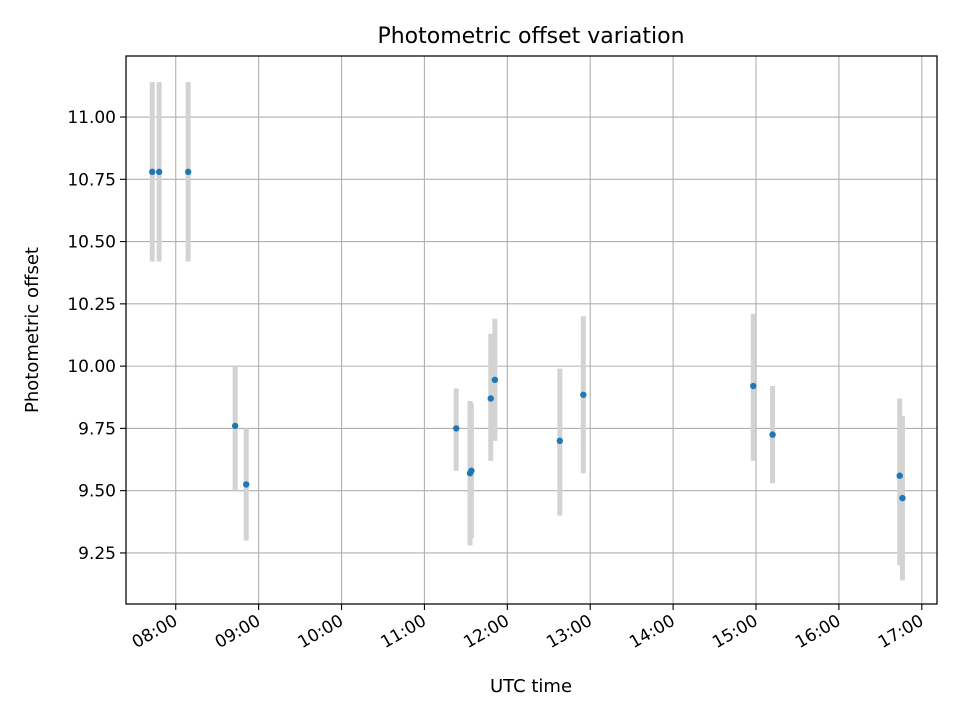 Image resolution: width=960 pixels, height=724 pixels. I want to click on chart-title: Photometric offset variation, so click(530, 36).